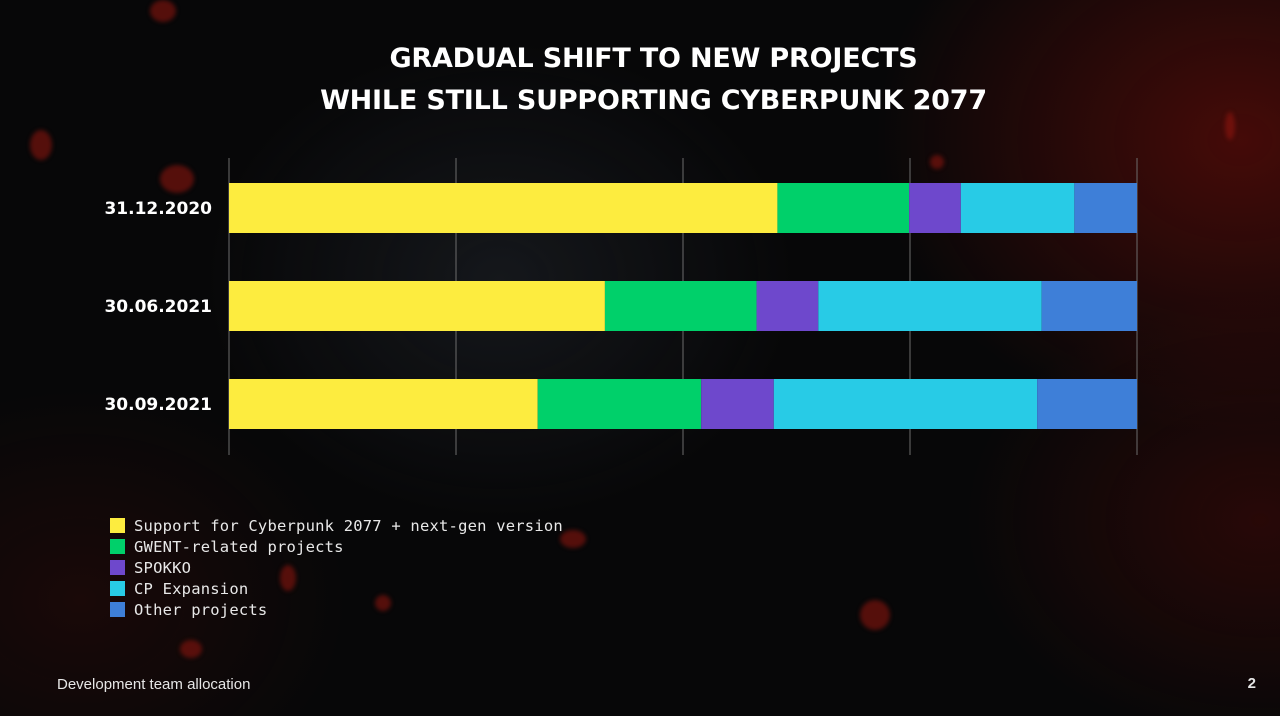  I want to click on legend-item-gwent: GWENT-related projects, so click(336, 546).